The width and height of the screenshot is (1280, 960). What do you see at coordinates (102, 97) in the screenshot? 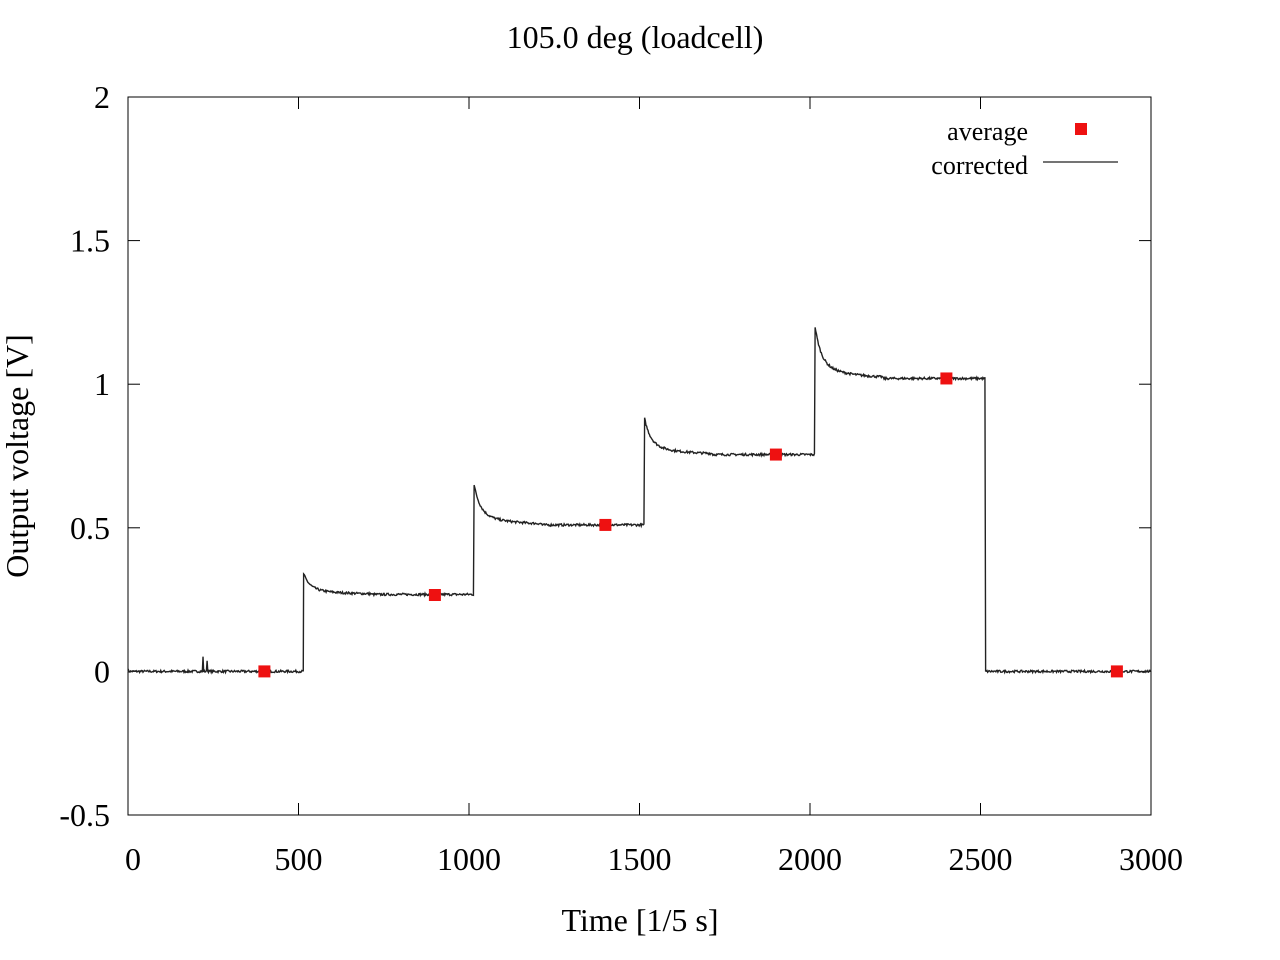
I see `y-tick-label: 2` at bounding box center [102, 97].